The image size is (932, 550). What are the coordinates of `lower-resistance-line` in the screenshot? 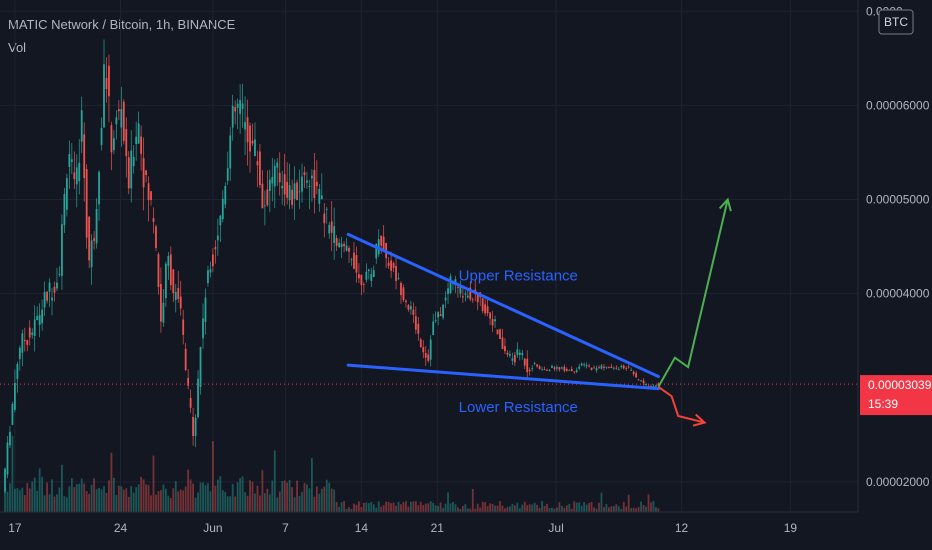 It's located at (503, 377).